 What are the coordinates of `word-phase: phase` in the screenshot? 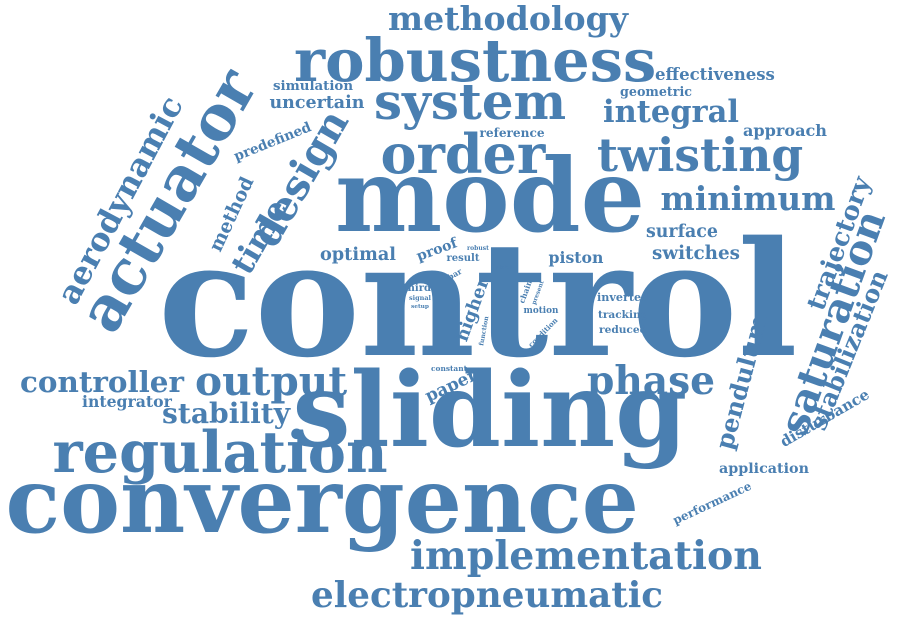 It's located at (651, 380).